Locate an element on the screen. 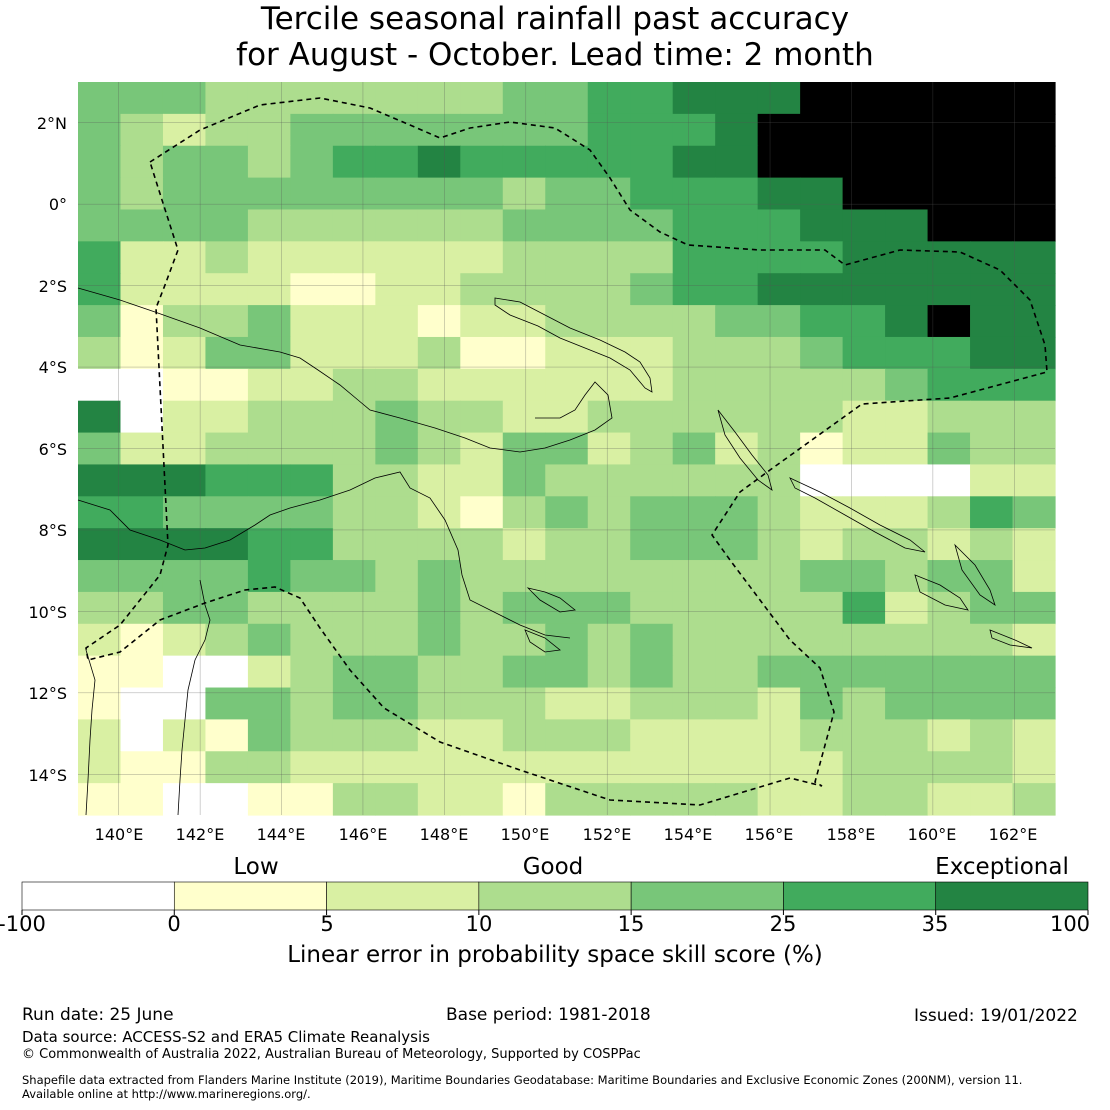  coastline-new-guinea-south is located at coordinates (324, 555).